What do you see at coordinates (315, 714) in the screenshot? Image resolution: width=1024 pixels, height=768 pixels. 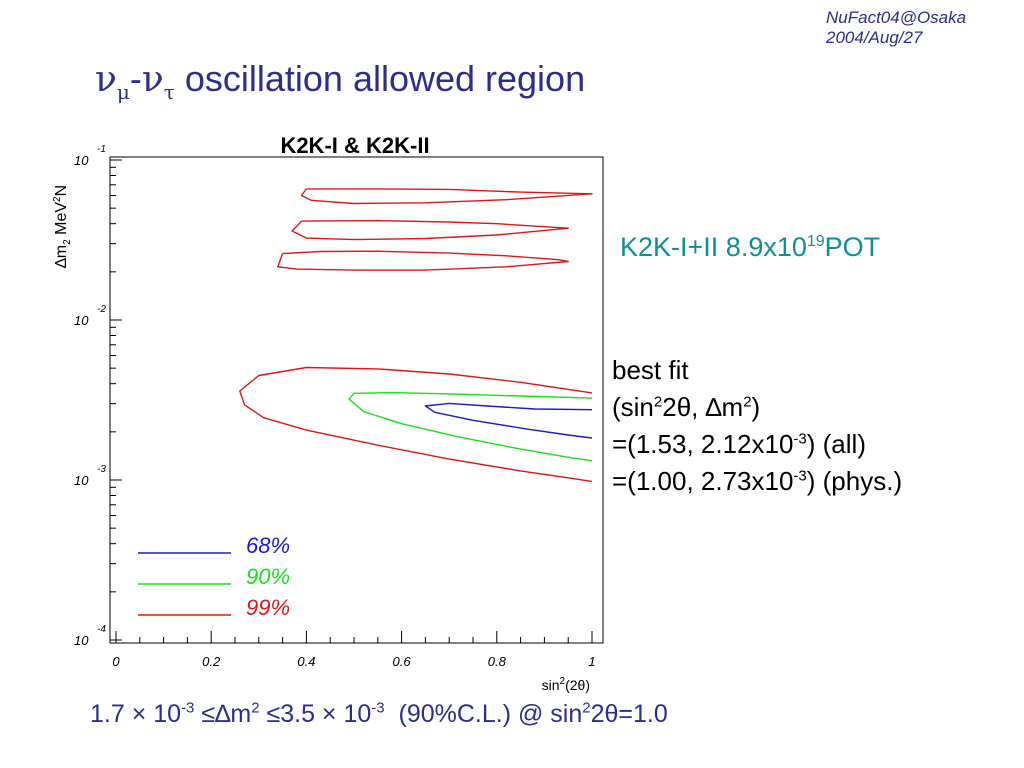 I see `range-high: ≤3.5 × 10` at bounding box center [315, 714].